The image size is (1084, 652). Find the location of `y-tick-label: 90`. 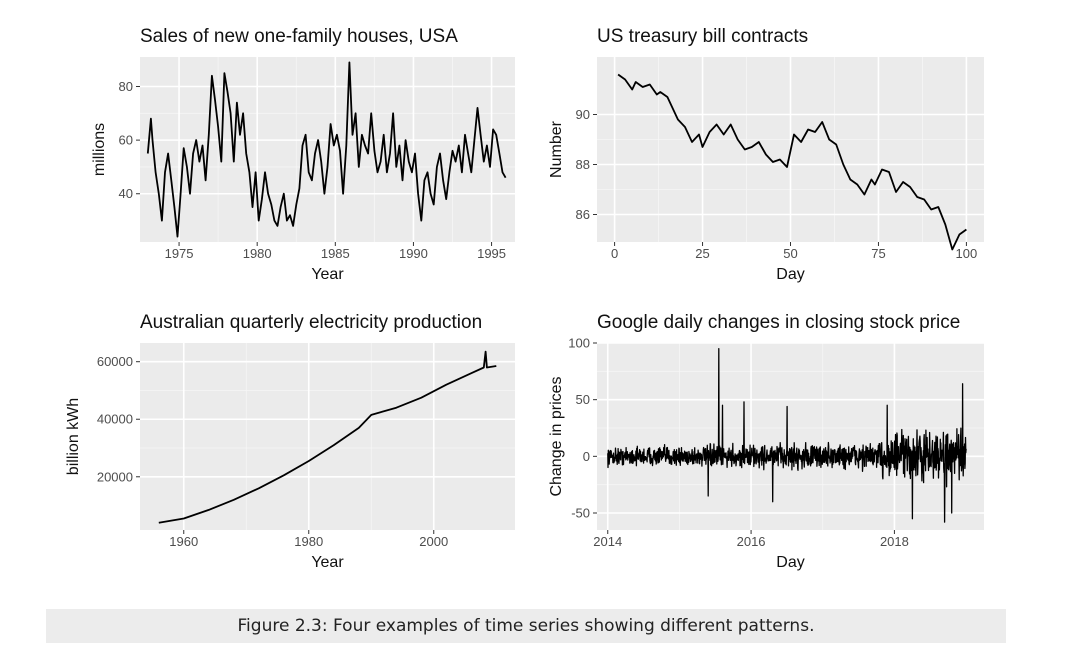

y-tick-label: 90 is located at coordinates (583, 114).